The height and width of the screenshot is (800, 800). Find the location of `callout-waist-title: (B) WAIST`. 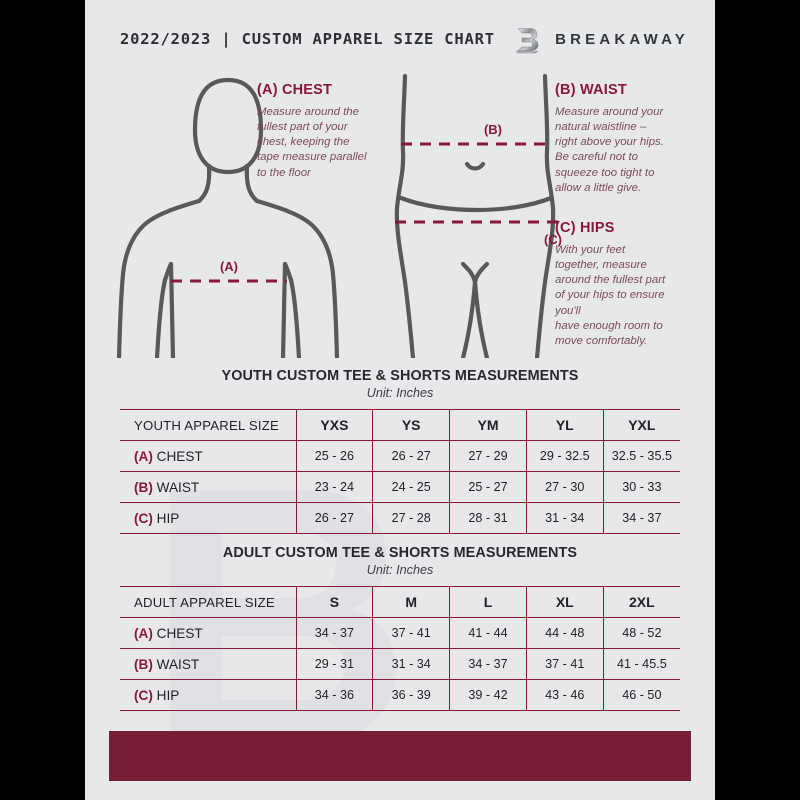

callout-waist-title: (B) WAIST is located at coordinates (591, 90).